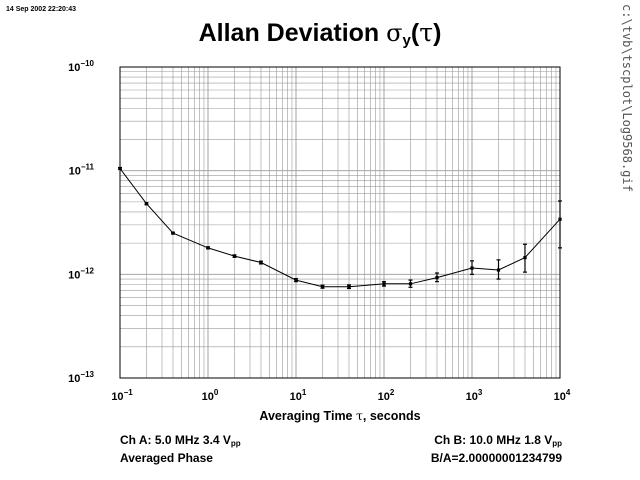  What do you see at coordinates (216, 392) in the screenshot?
I see `x-tick-exponent: 0` at bounding box center [216, 392].